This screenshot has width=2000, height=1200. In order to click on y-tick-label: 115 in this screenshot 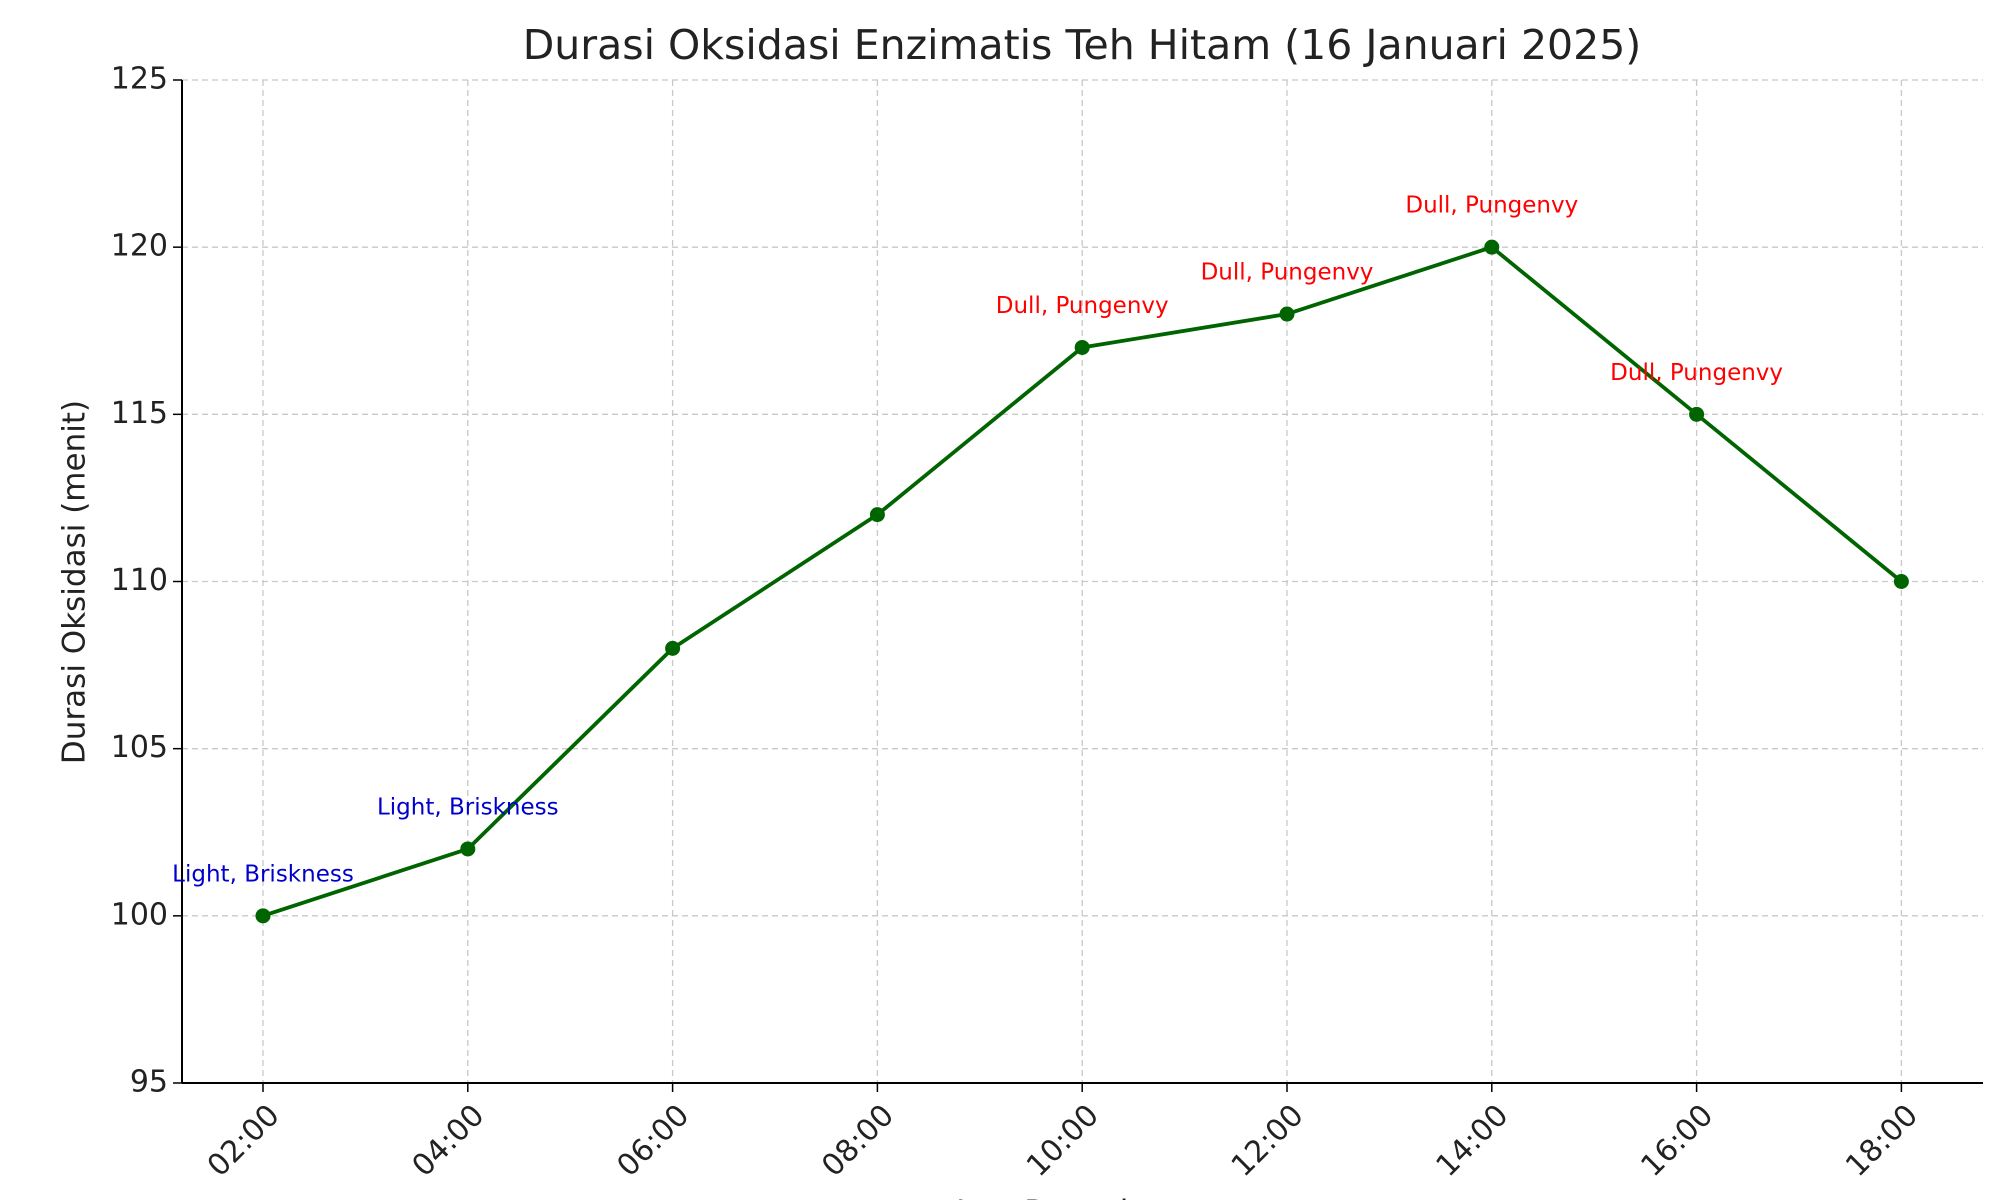, I will do `click(139, 413)`.